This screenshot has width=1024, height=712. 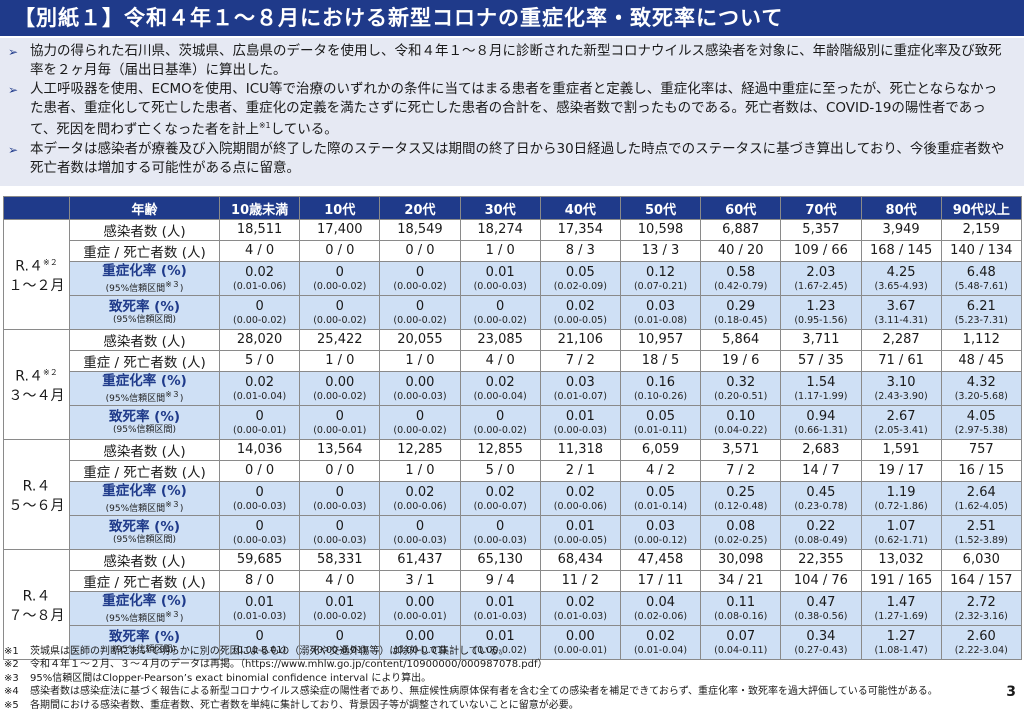 I want to click on row-label-cases: 感染者数 (人), so click(x=144, y=230).